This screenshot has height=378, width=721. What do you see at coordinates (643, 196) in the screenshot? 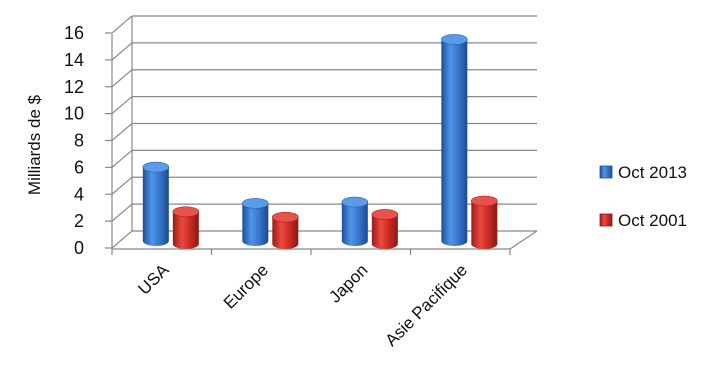
I see `legend: Oct 2013 Oct 2001` at bounding box center [643, 196].